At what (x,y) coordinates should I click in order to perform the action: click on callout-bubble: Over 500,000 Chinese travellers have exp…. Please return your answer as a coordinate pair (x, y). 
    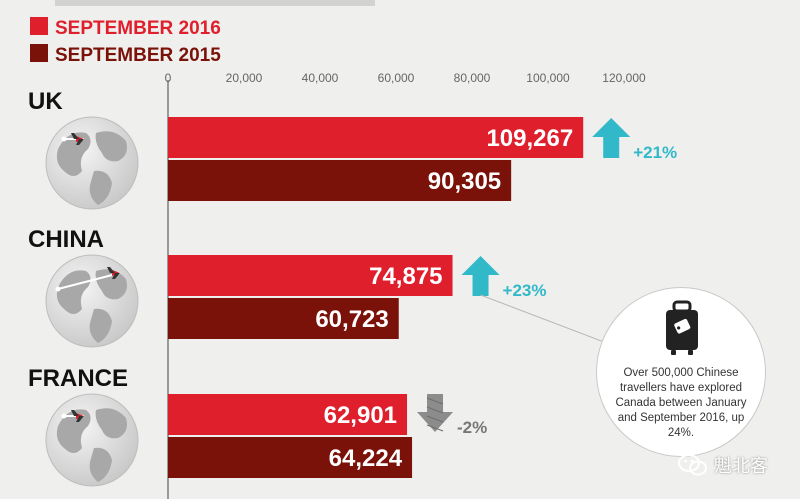
    Looking at the image, I should click on (681, 372).